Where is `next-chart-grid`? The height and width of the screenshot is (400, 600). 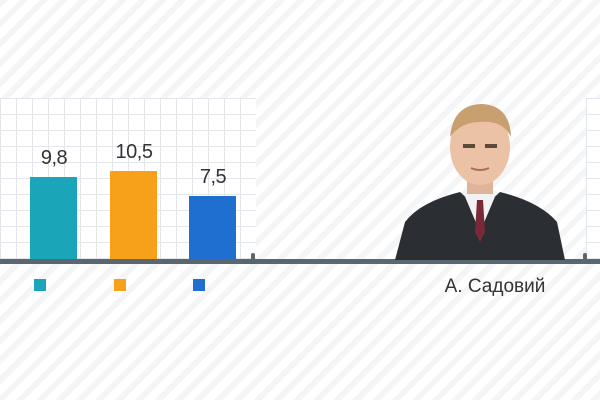 next-chart-grid is located at coordinates (593, 179).